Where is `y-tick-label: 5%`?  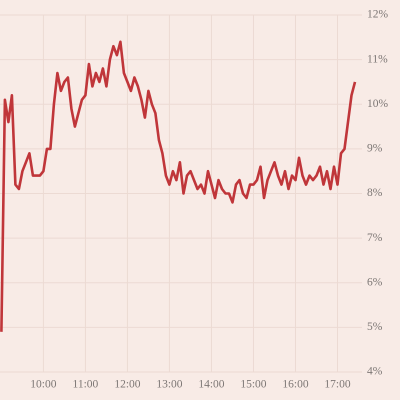 y-tick-label: 5% is located at coordinates (375, 327).